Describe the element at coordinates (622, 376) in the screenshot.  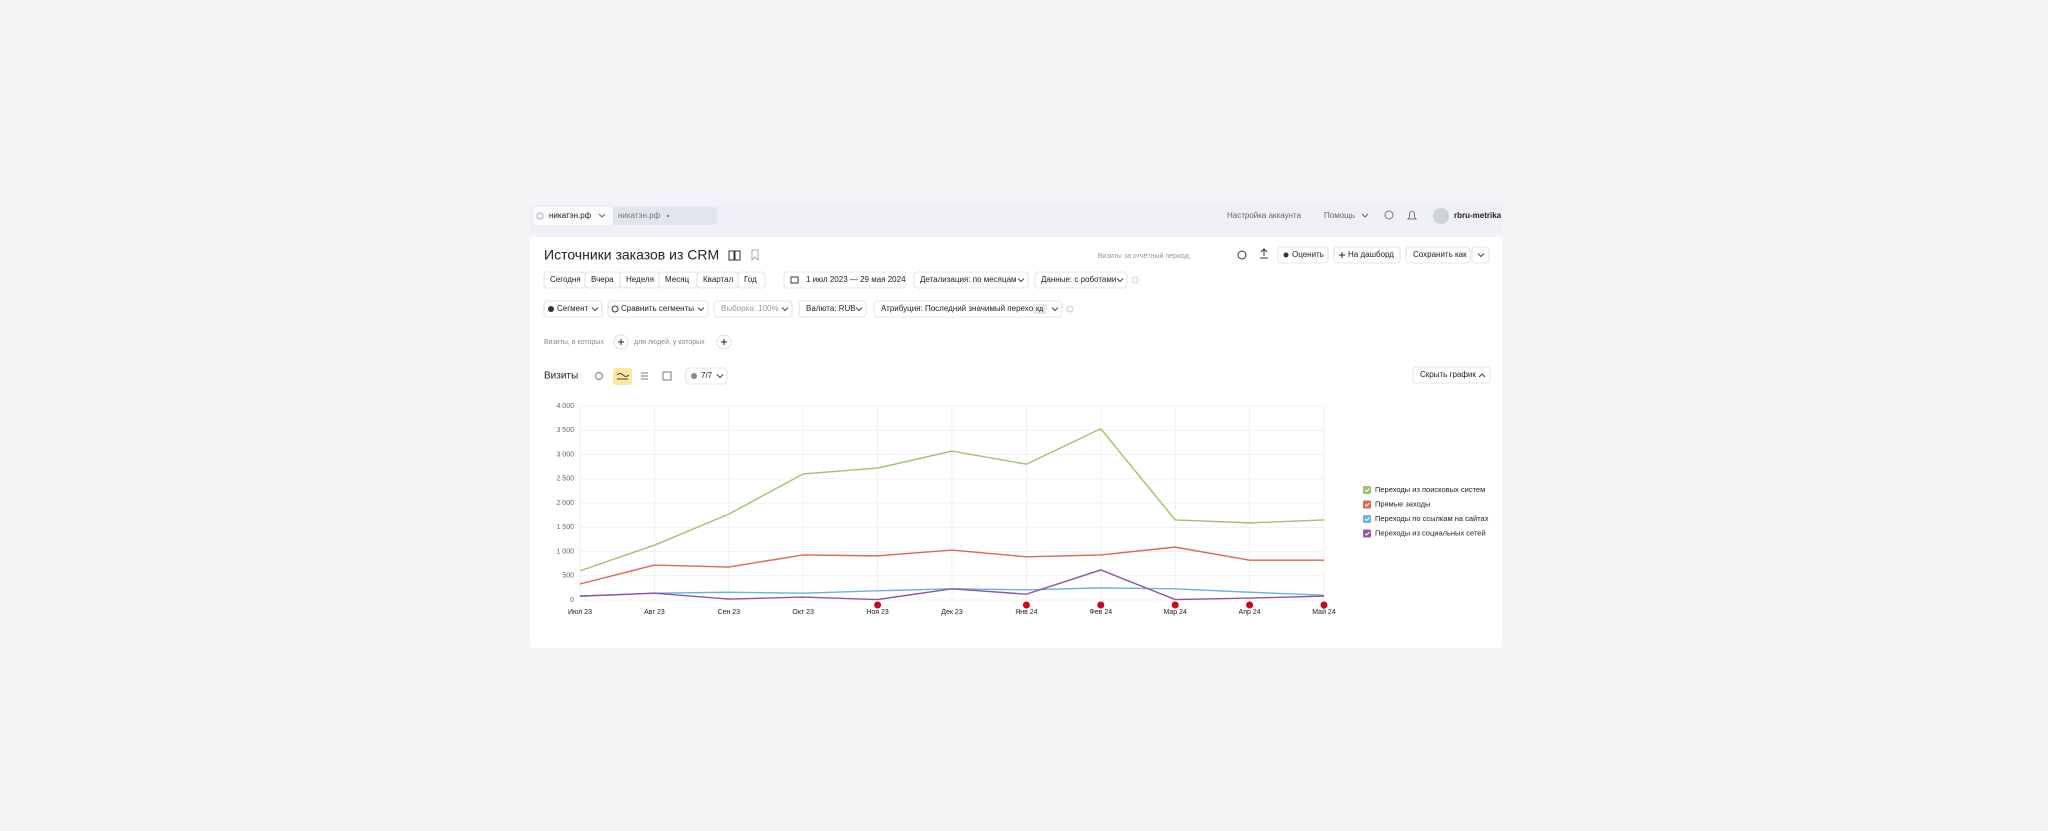
I see `view-active` at that location.